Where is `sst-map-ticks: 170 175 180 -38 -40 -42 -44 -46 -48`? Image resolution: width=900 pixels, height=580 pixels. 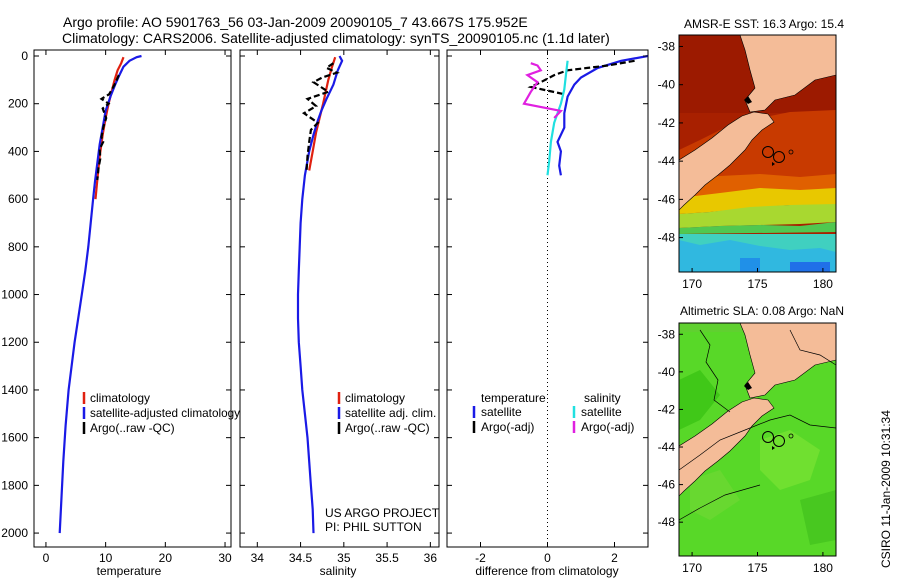
sst-map-ticks: 170 175 180 -38 -40 -42 -44 -46 -48 is located at coordinates (746, 165).